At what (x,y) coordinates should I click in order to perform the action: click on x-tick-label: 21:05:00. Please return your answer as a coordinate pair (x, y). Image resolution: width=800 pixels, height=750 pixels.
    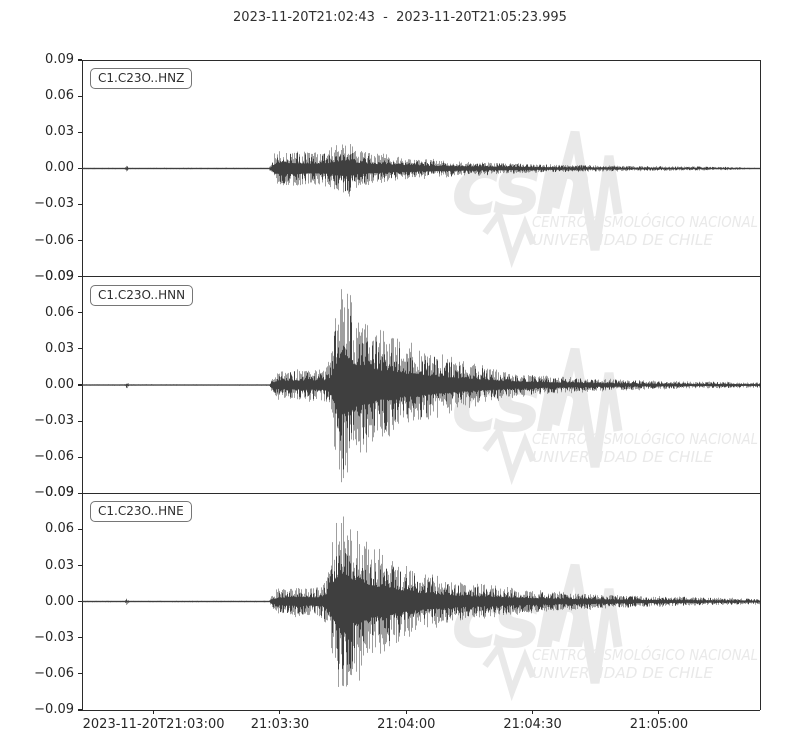
    Looking at the image, I should click on (659, 724).